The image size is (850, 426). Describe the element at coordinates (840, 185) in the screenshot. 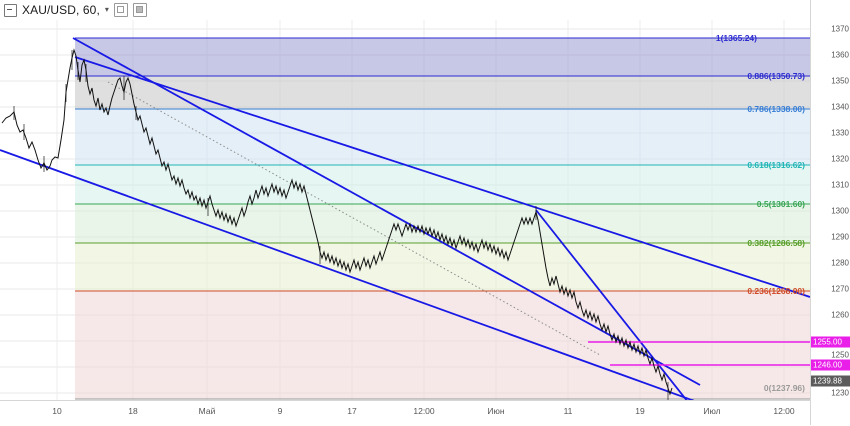

I see `y-tick: 1310` at that location.